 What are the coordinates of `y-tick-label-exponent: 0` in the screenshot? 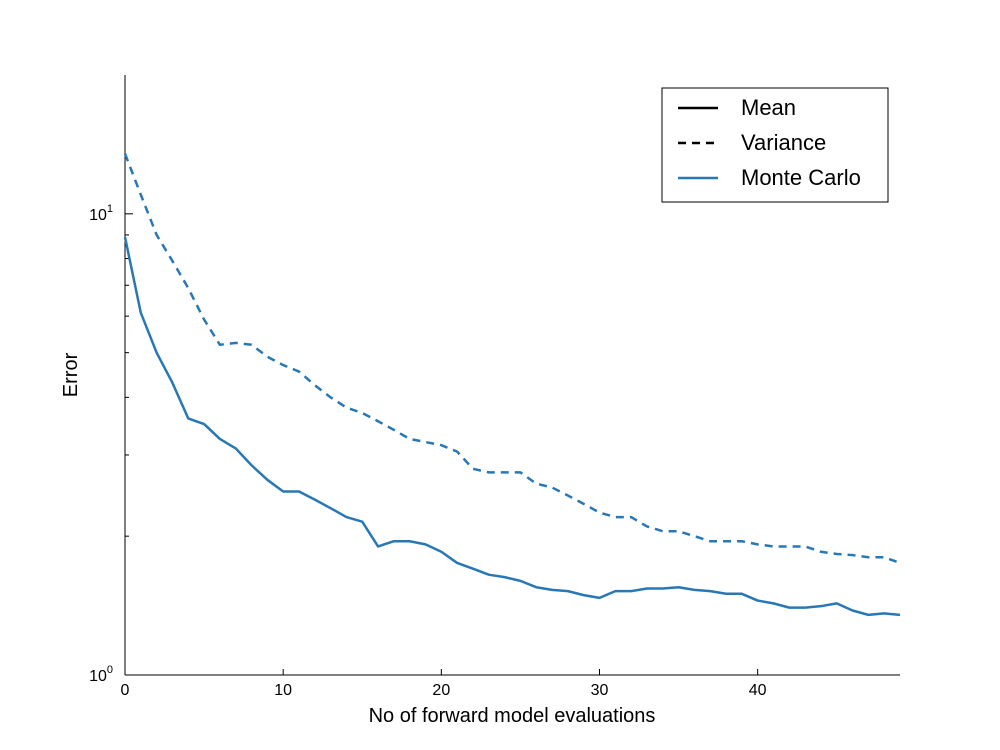 It's located at (110, 670).